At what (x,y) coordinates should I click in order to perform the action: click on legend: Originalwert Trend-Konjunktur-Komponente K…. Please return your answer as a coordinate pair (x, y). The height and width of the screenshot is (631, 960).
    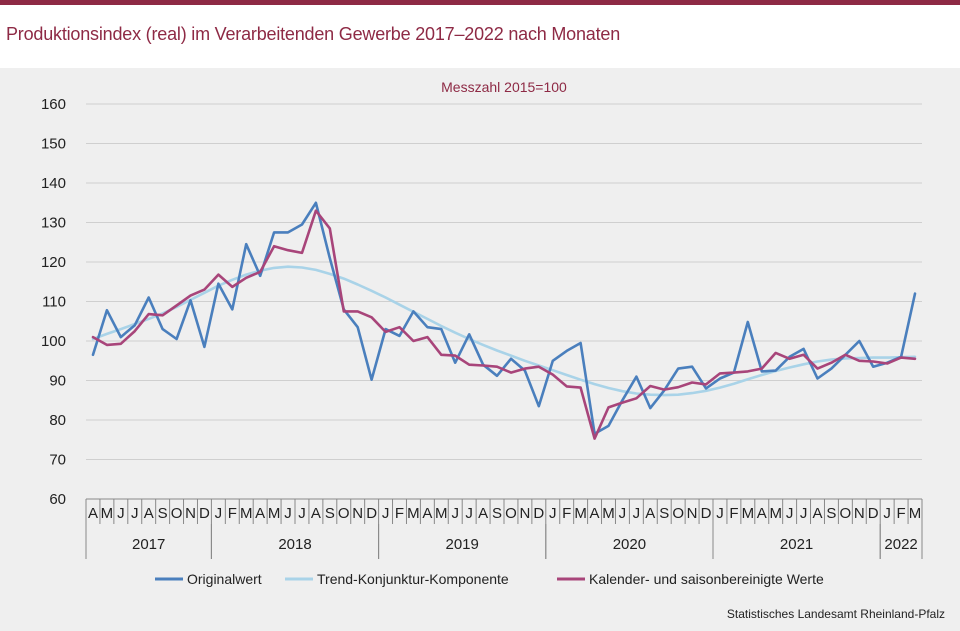
    Looking at the image, I should click on (489, 579).